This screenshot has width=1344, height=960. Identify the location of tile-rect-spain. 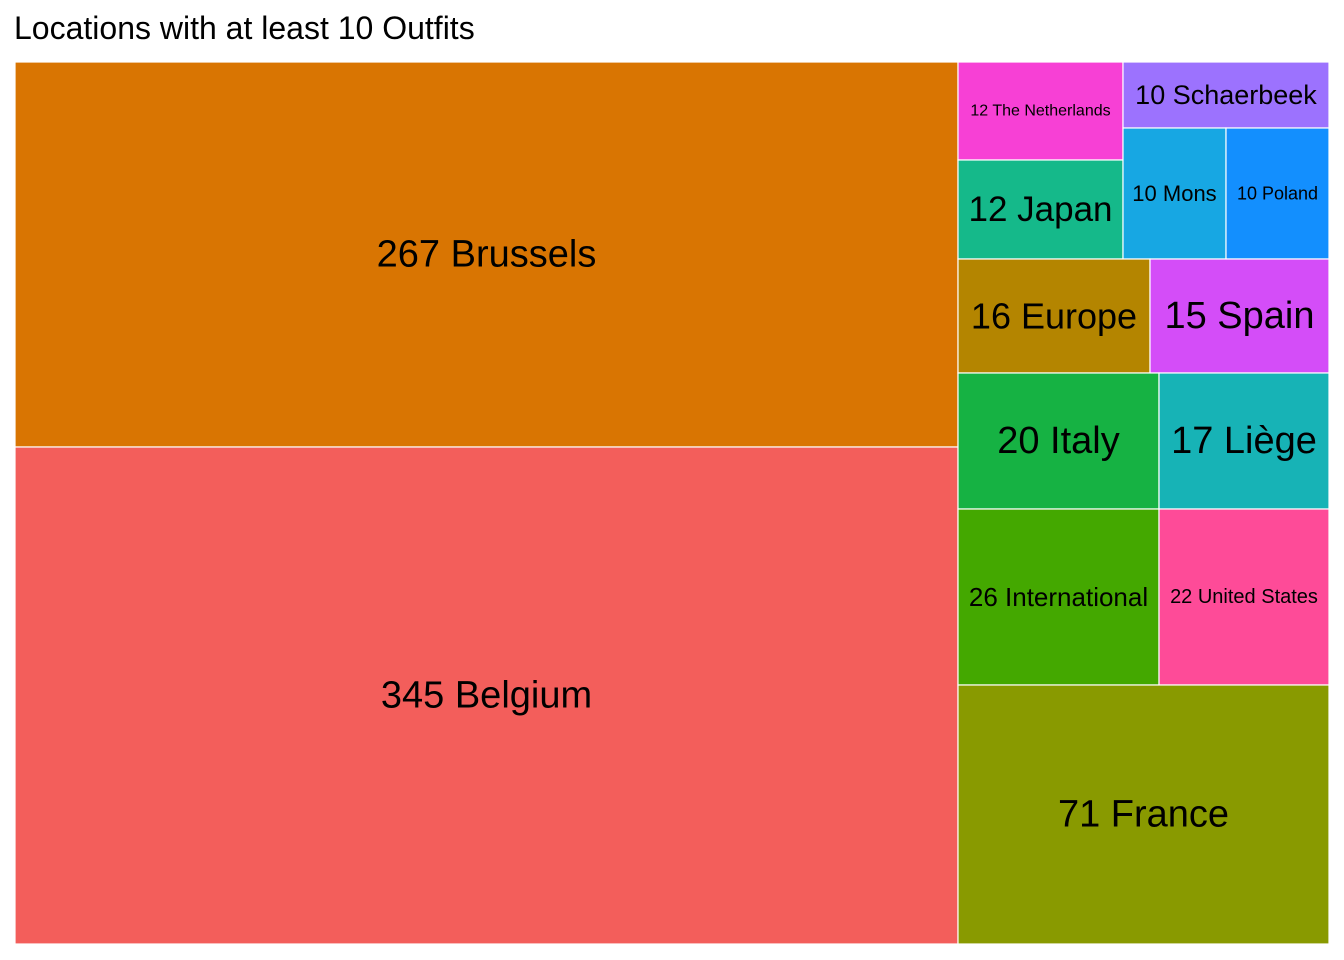
(1239, 316).